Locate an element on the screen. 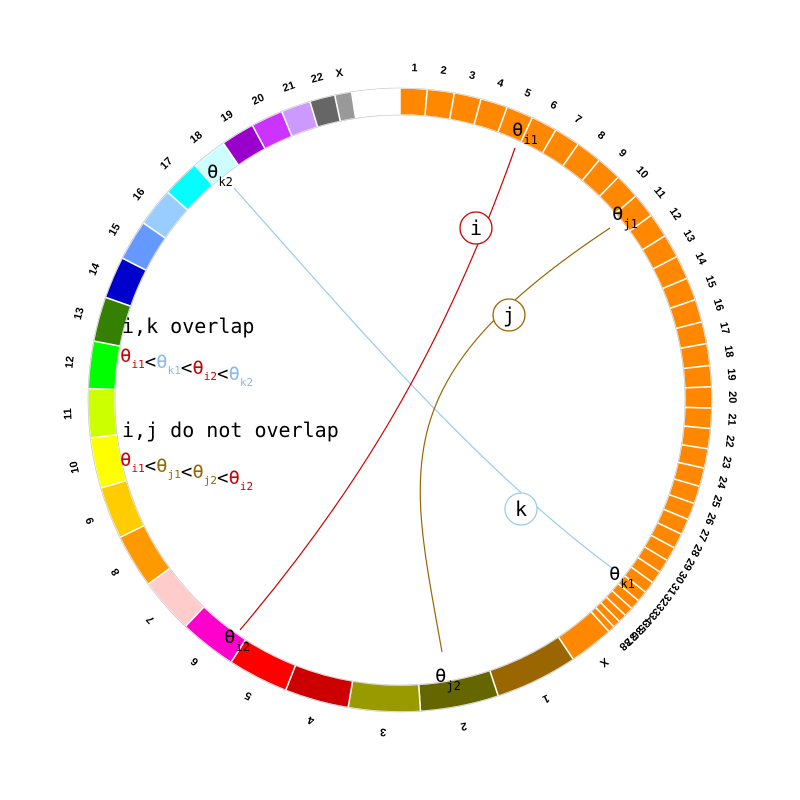  legend-no-overlap-expression: θi1<θj1<θj2<θi2 is located at coordinates (186, 471).